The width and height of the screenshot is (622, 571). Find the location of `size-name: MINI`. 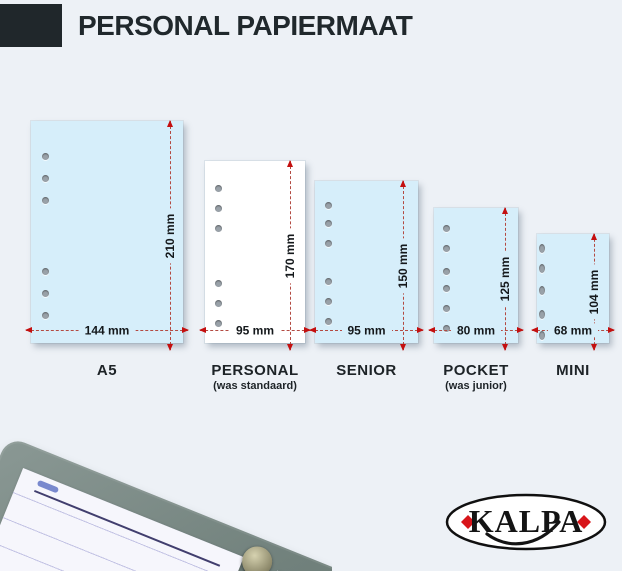

size-name: MINI is located at coordinates (573, 370).